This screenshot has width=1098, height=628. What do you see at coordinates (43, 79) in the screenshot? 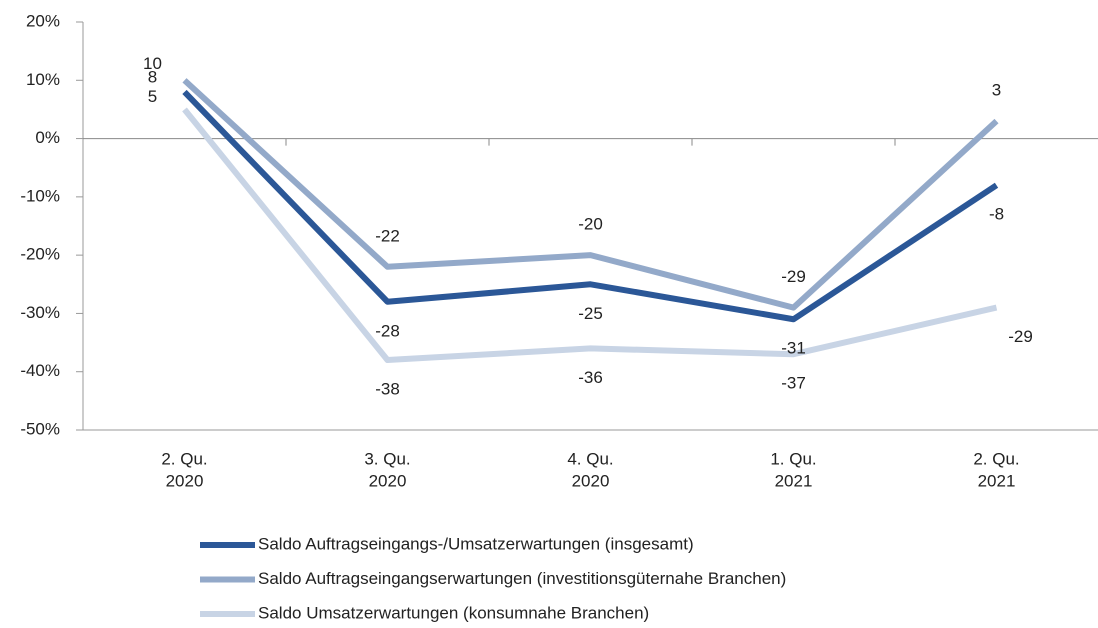
I see `y-tick-label: 10%` at bounding box center [43, 79].